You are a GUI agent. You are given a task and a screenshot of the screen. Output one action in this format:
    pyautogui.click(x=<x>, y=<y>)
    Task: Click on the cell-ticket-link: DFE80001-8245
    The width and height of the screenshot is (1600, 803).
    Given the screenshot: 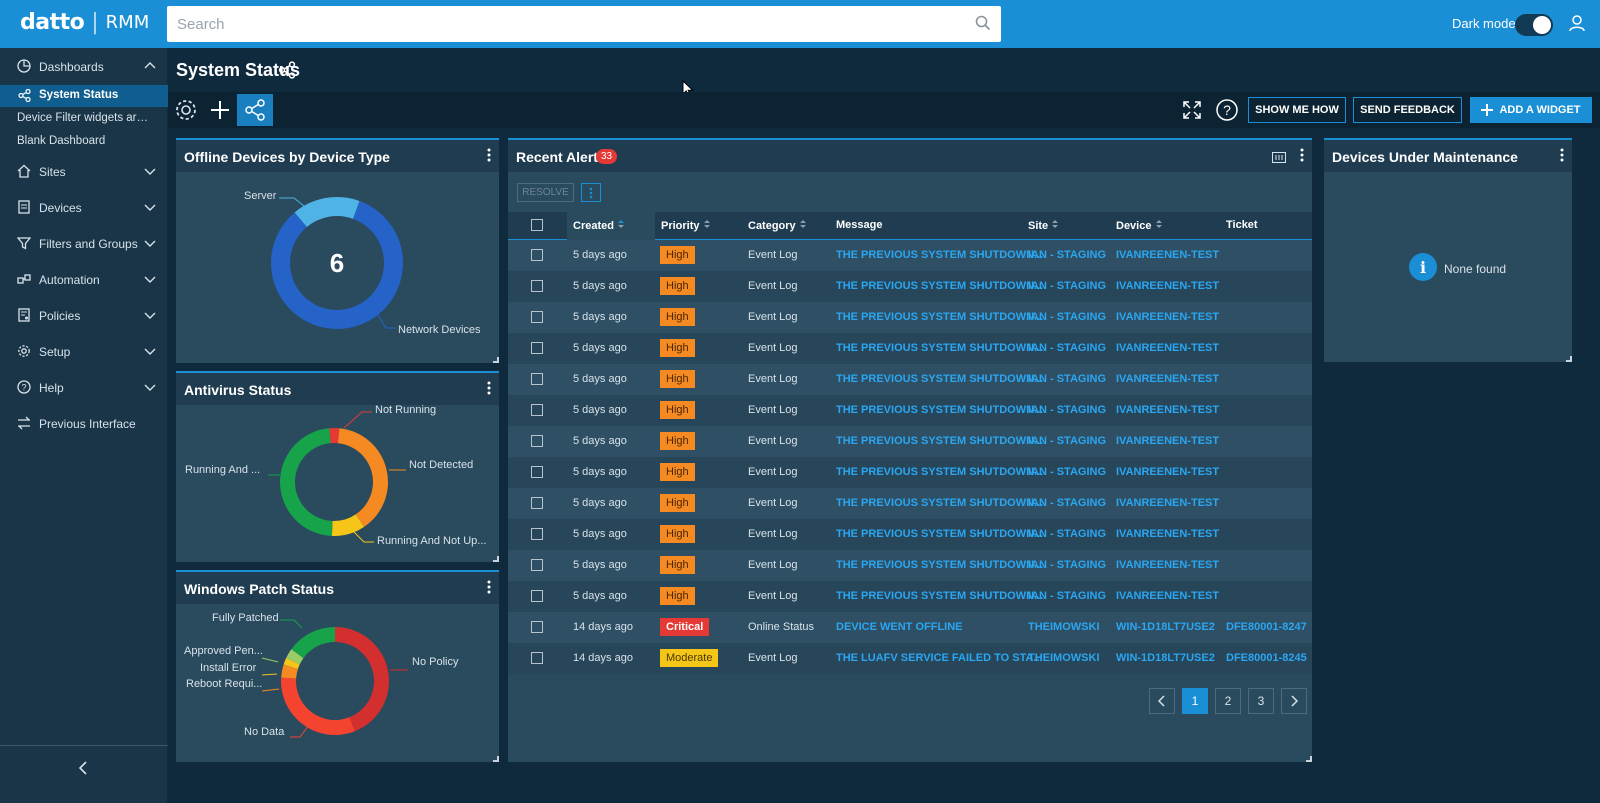 What is the action you would take?
    pyautogui.click(x=1266, y=658)
    